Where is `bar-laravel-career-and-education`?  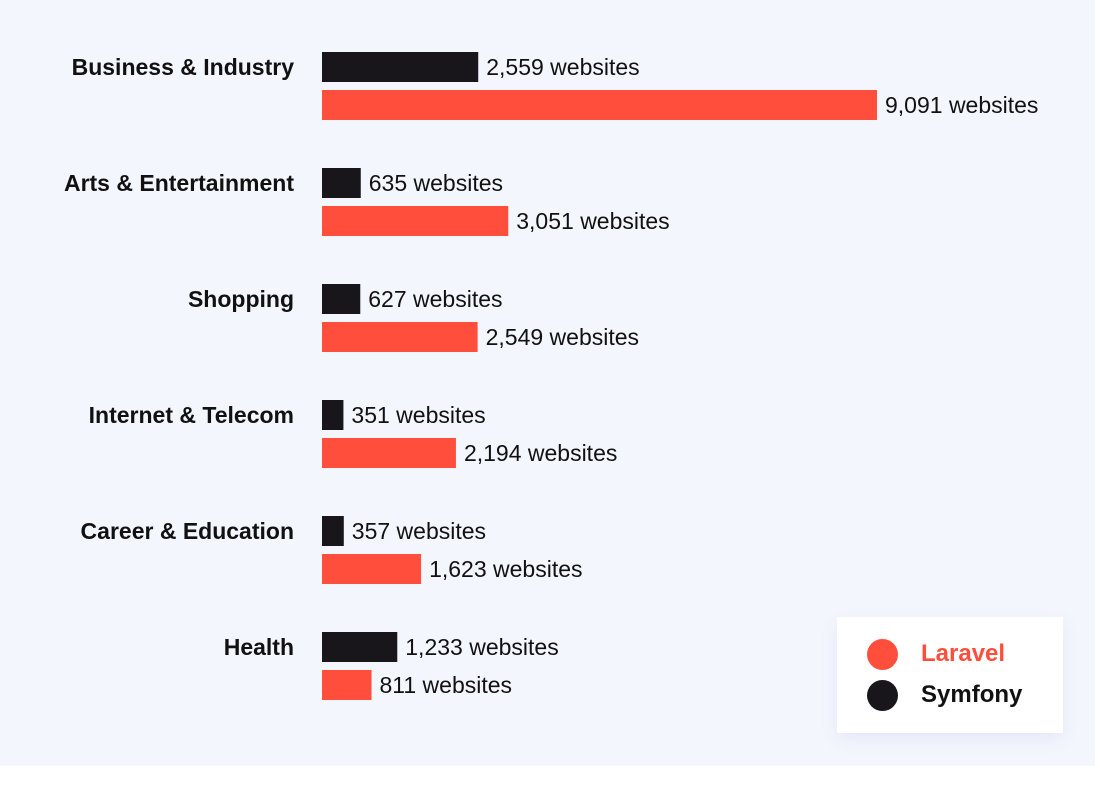 bar-laravel-career-and-education is located at coordinates (372, 569).